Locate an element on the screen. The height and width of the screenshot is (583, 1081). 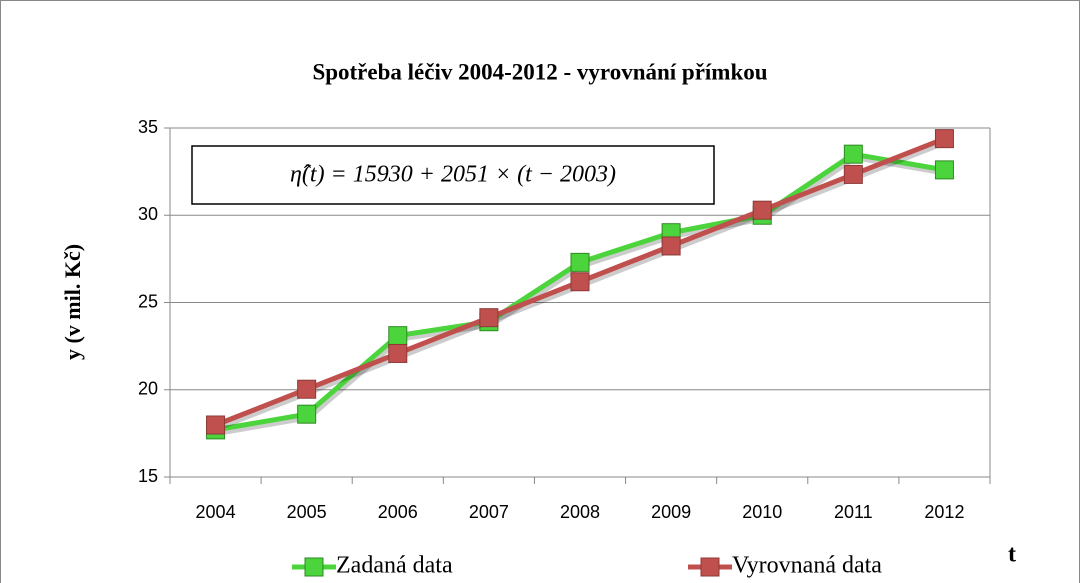
x-tick-label: 2006 is located at coordinates (398, 512).